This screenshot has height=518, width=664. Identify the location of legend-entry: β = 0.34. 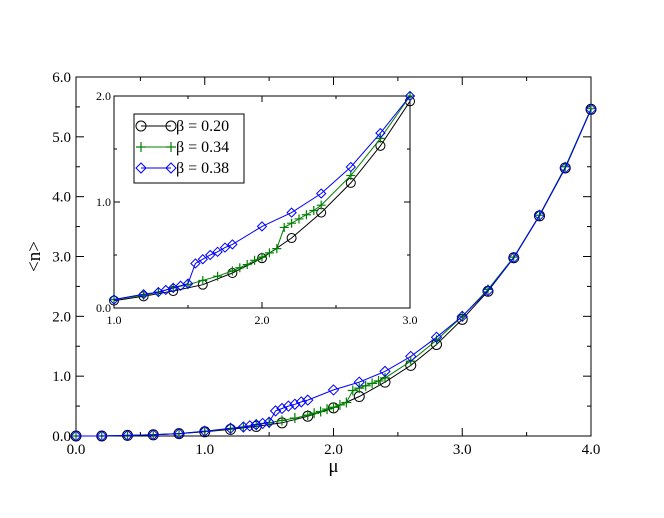
(182, 147).